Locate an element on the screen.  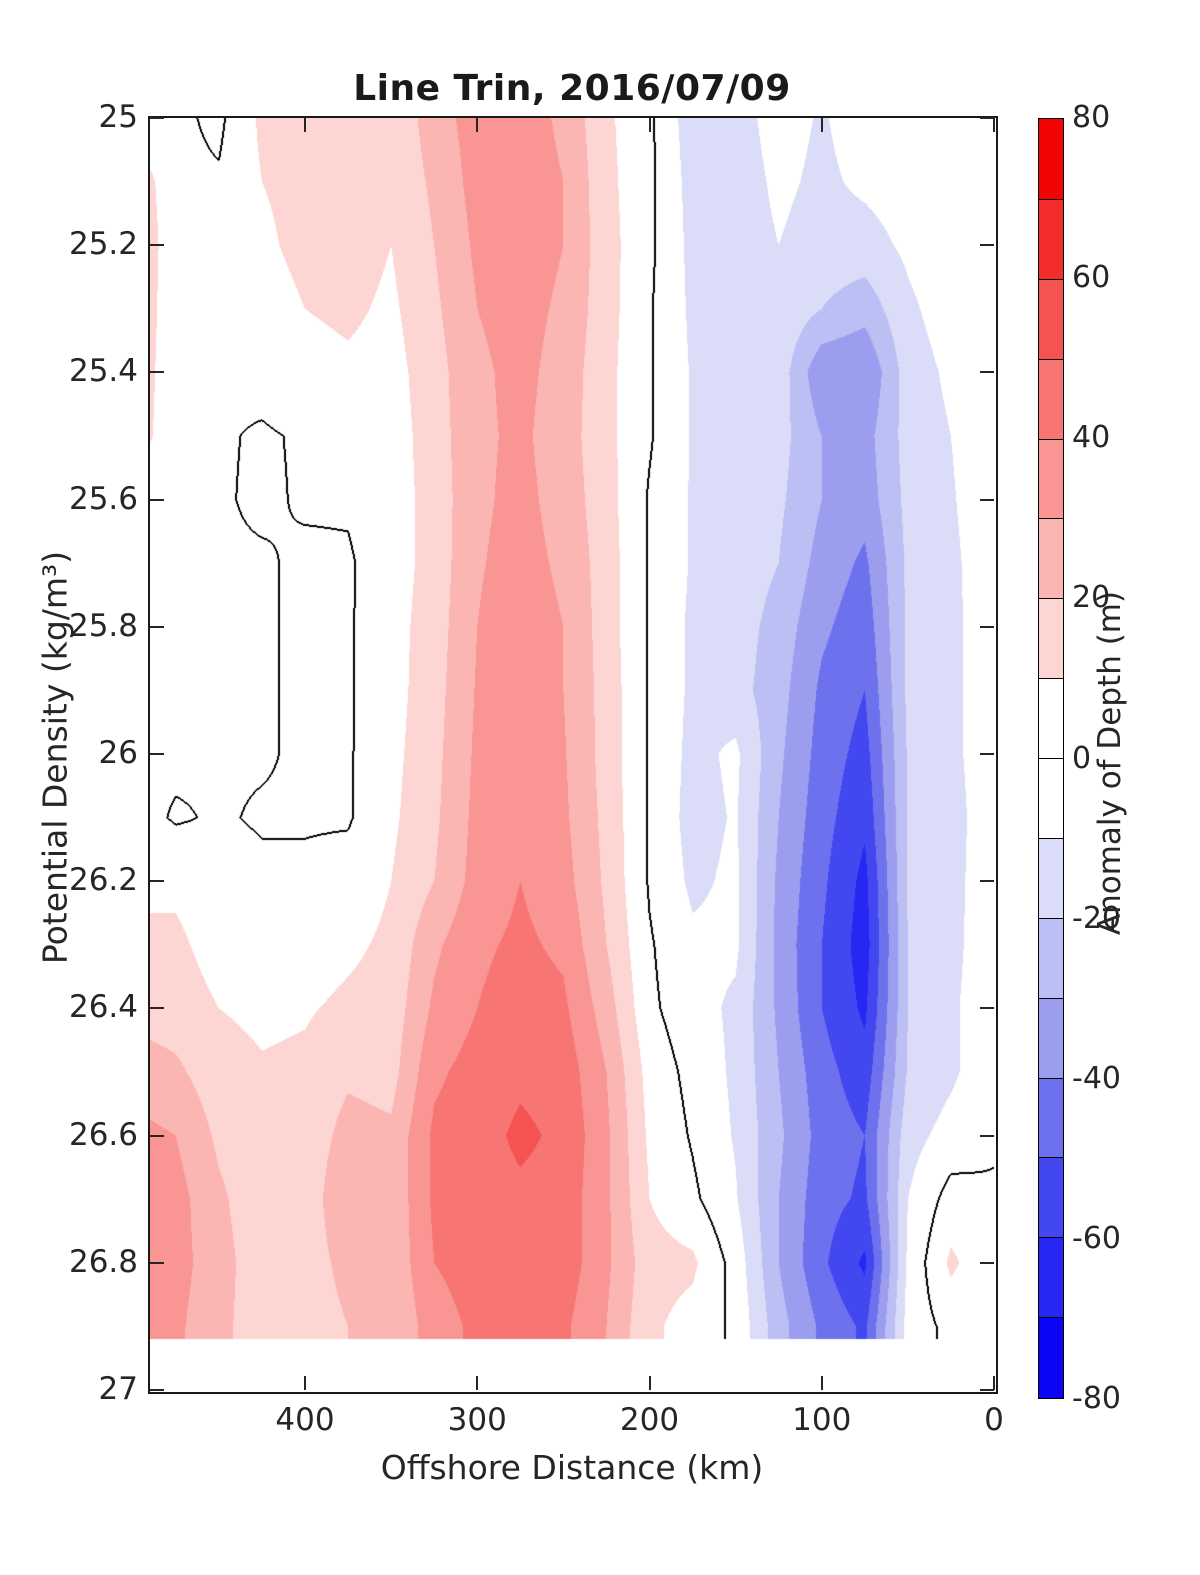
y-tick-label: 27 is located at coordinates (118, 1389).